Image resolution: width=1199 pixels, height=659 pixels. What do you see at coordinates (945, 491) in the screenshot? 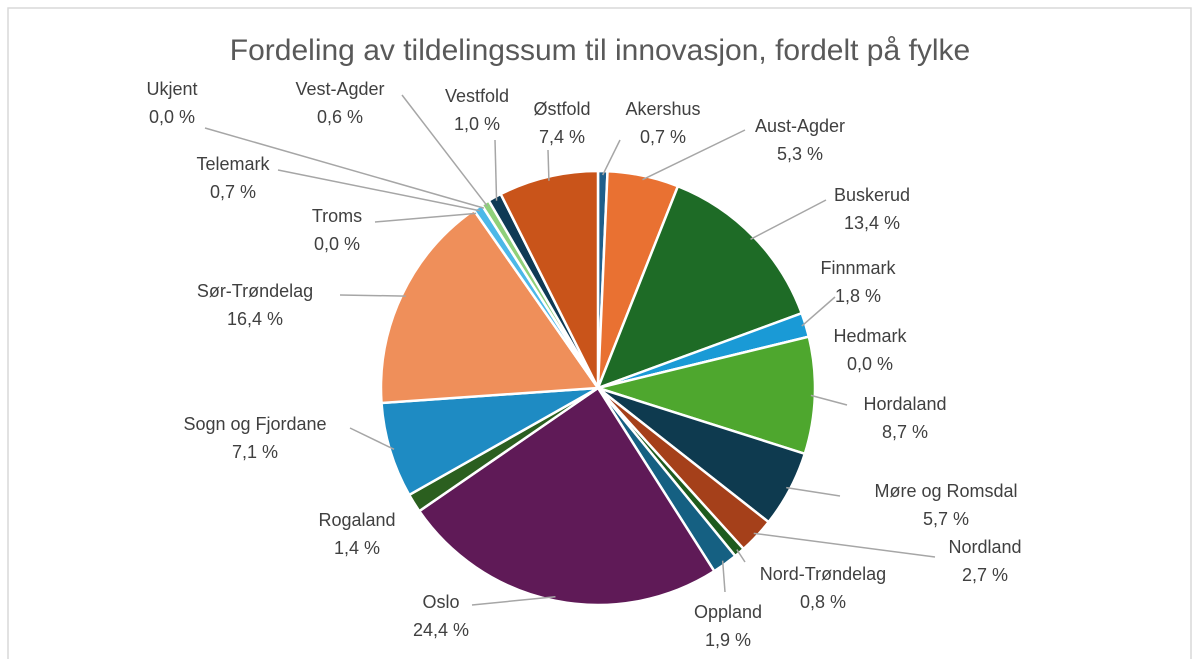
I see `slice-label-name: Møre og Romsdal` at bounding box center [945, 491].